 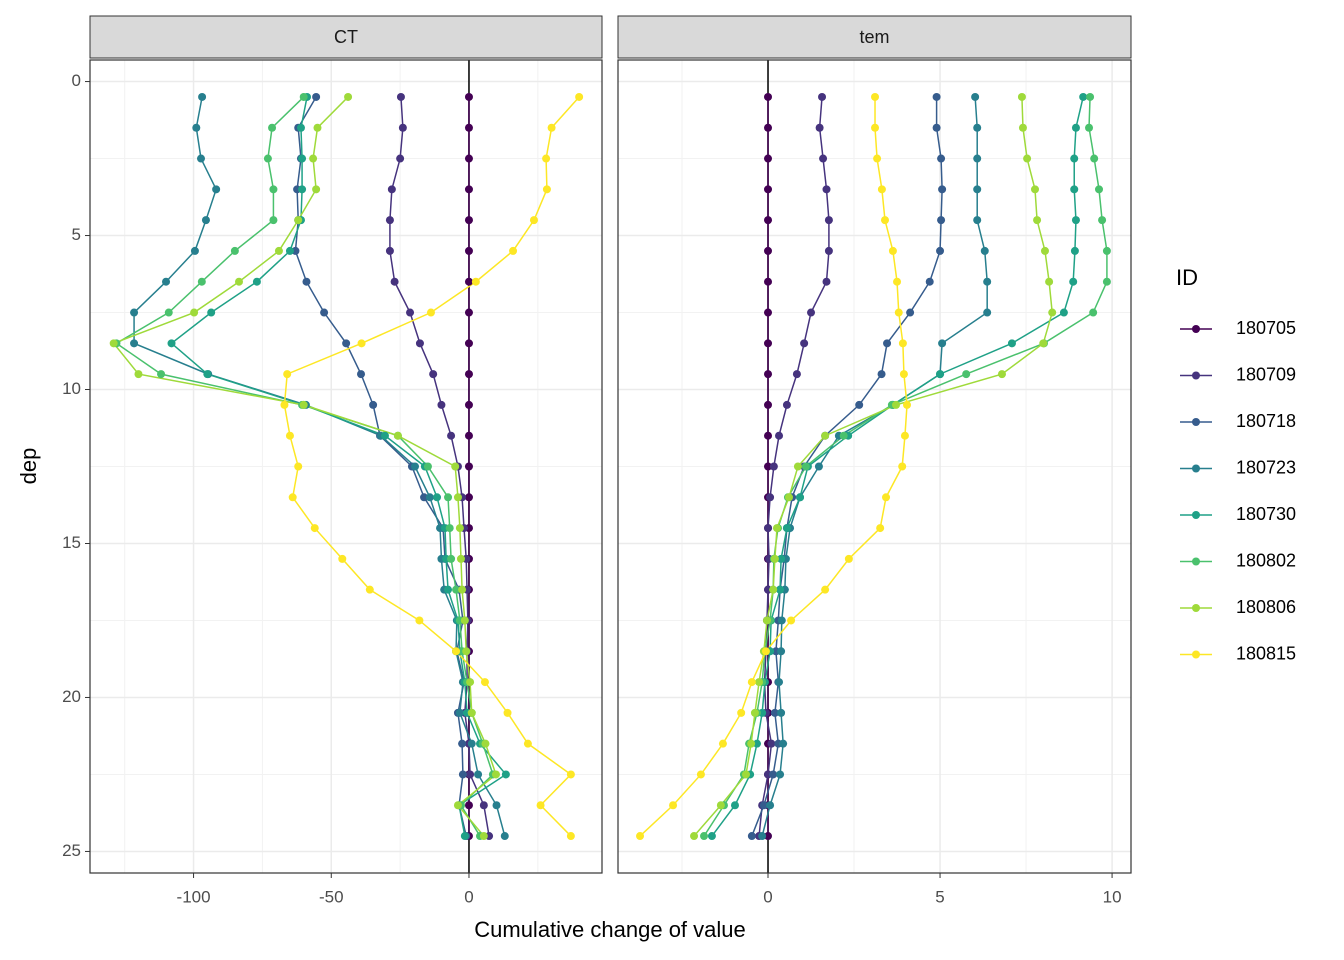 What do you see at coordinates (468, 896) in the screenshot?
I see `x-tick-label: 0` at bounding box center [468, 896].